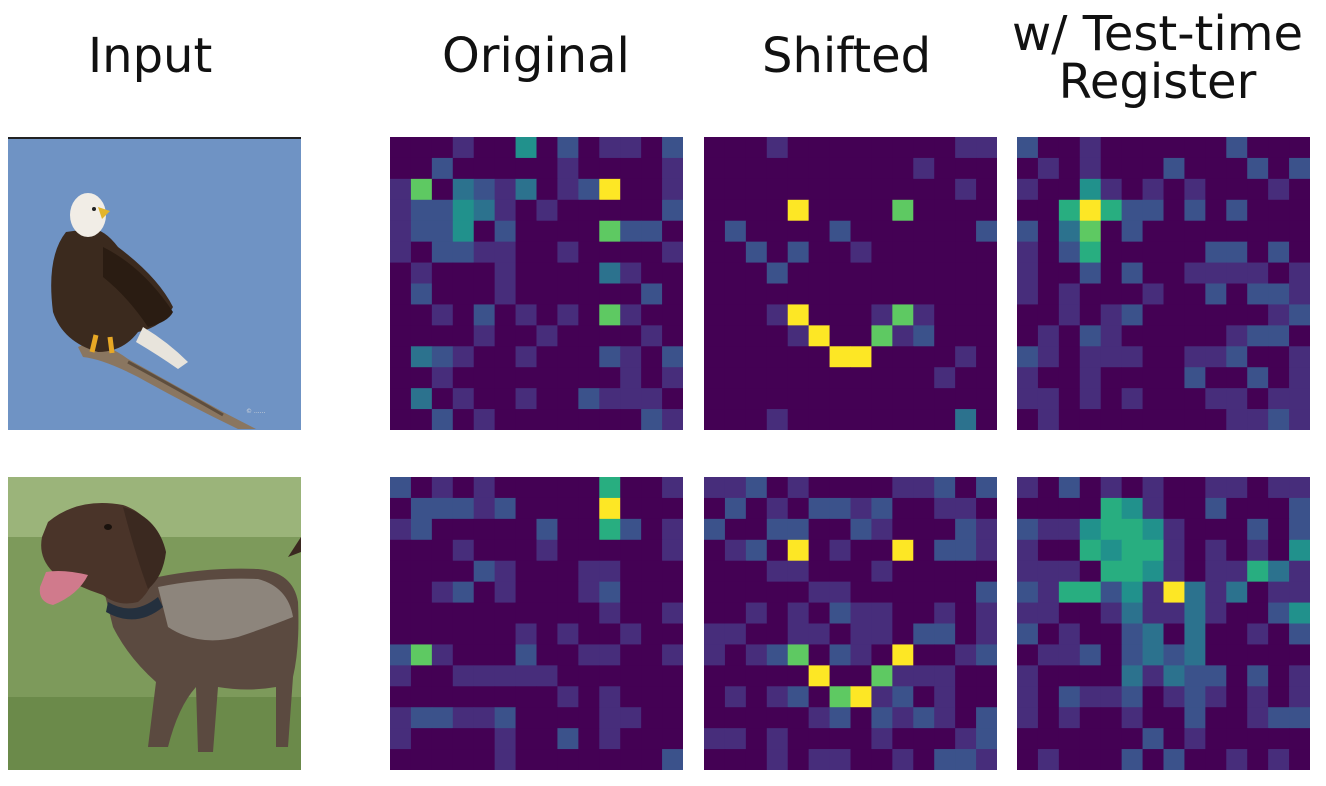 This screenshot has width=1326, height=786. What do you see at coordinates (1163, 283) in the screenshot?
I see `register_eagle-heatmap` at bounding box center [1163, 283].